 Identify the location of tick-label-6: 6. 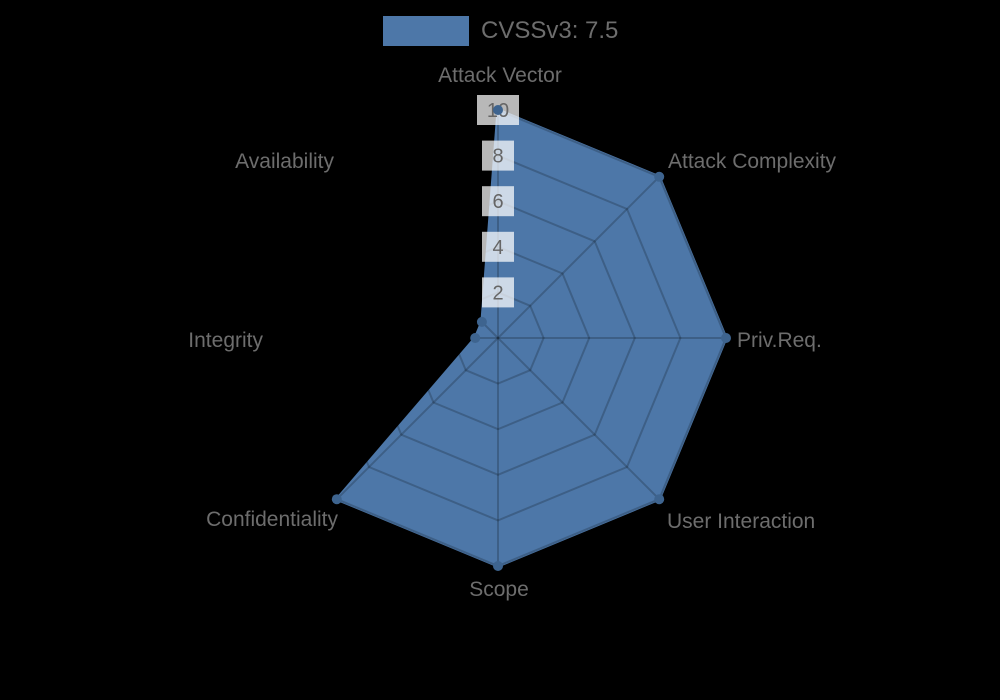
(497, 202).